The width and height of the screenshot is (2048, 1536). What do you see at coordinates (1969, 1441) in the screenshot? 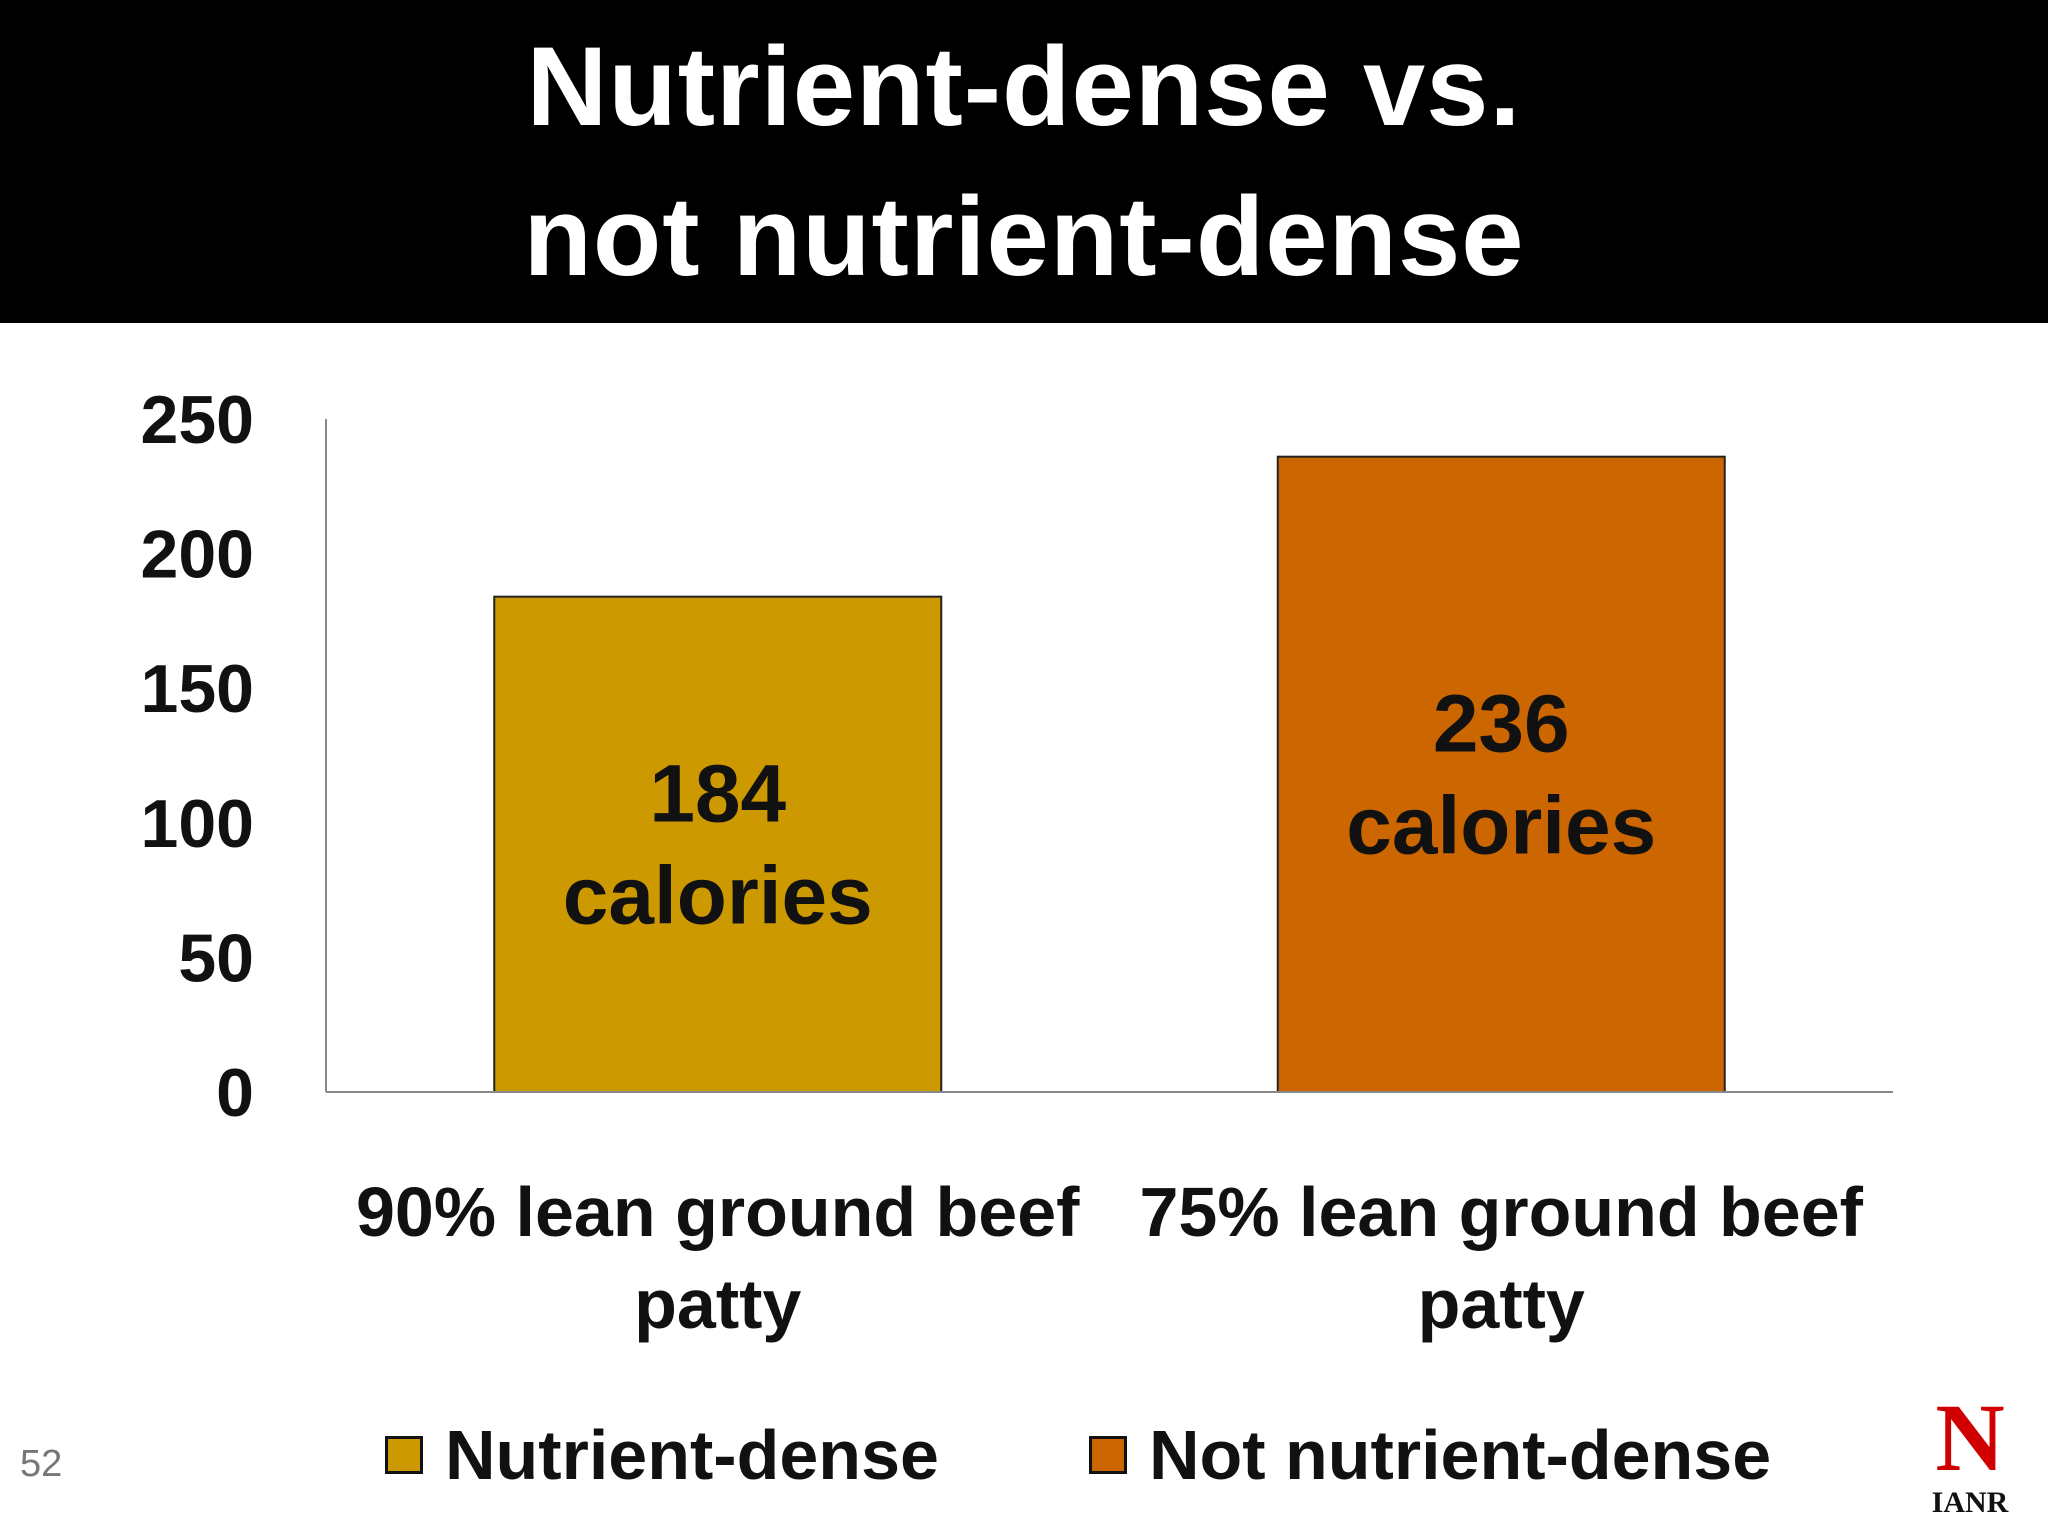
I see `logo-n-letter: N` at bounding box center [1969, 1441].